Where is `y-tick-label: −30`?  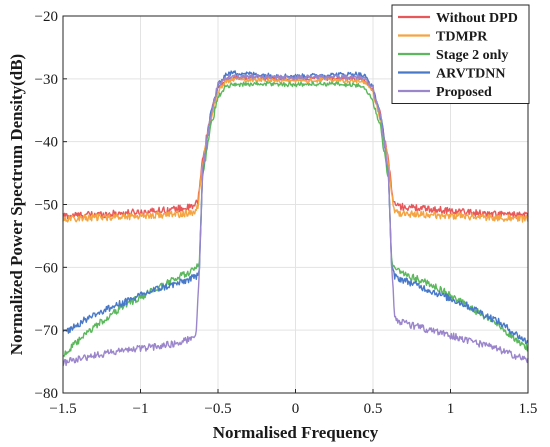 y-tick-label: −30 is located at coordinates (46, 80).